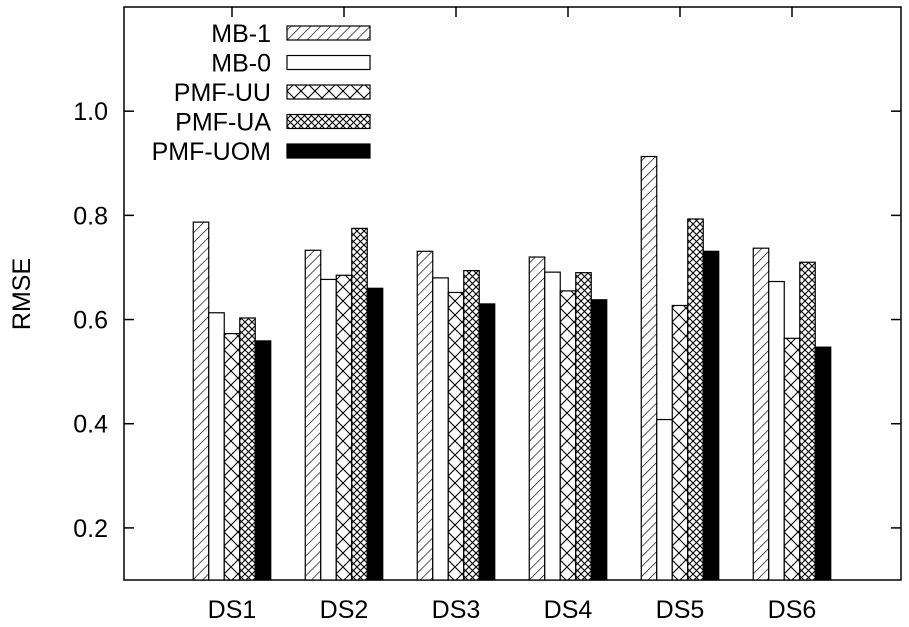 The width and height of the screenshot is (909, 627). Describe the element at coordinates (263, 460) in the screenshot. I see `bar-pmf-uom-ds1` at that location.